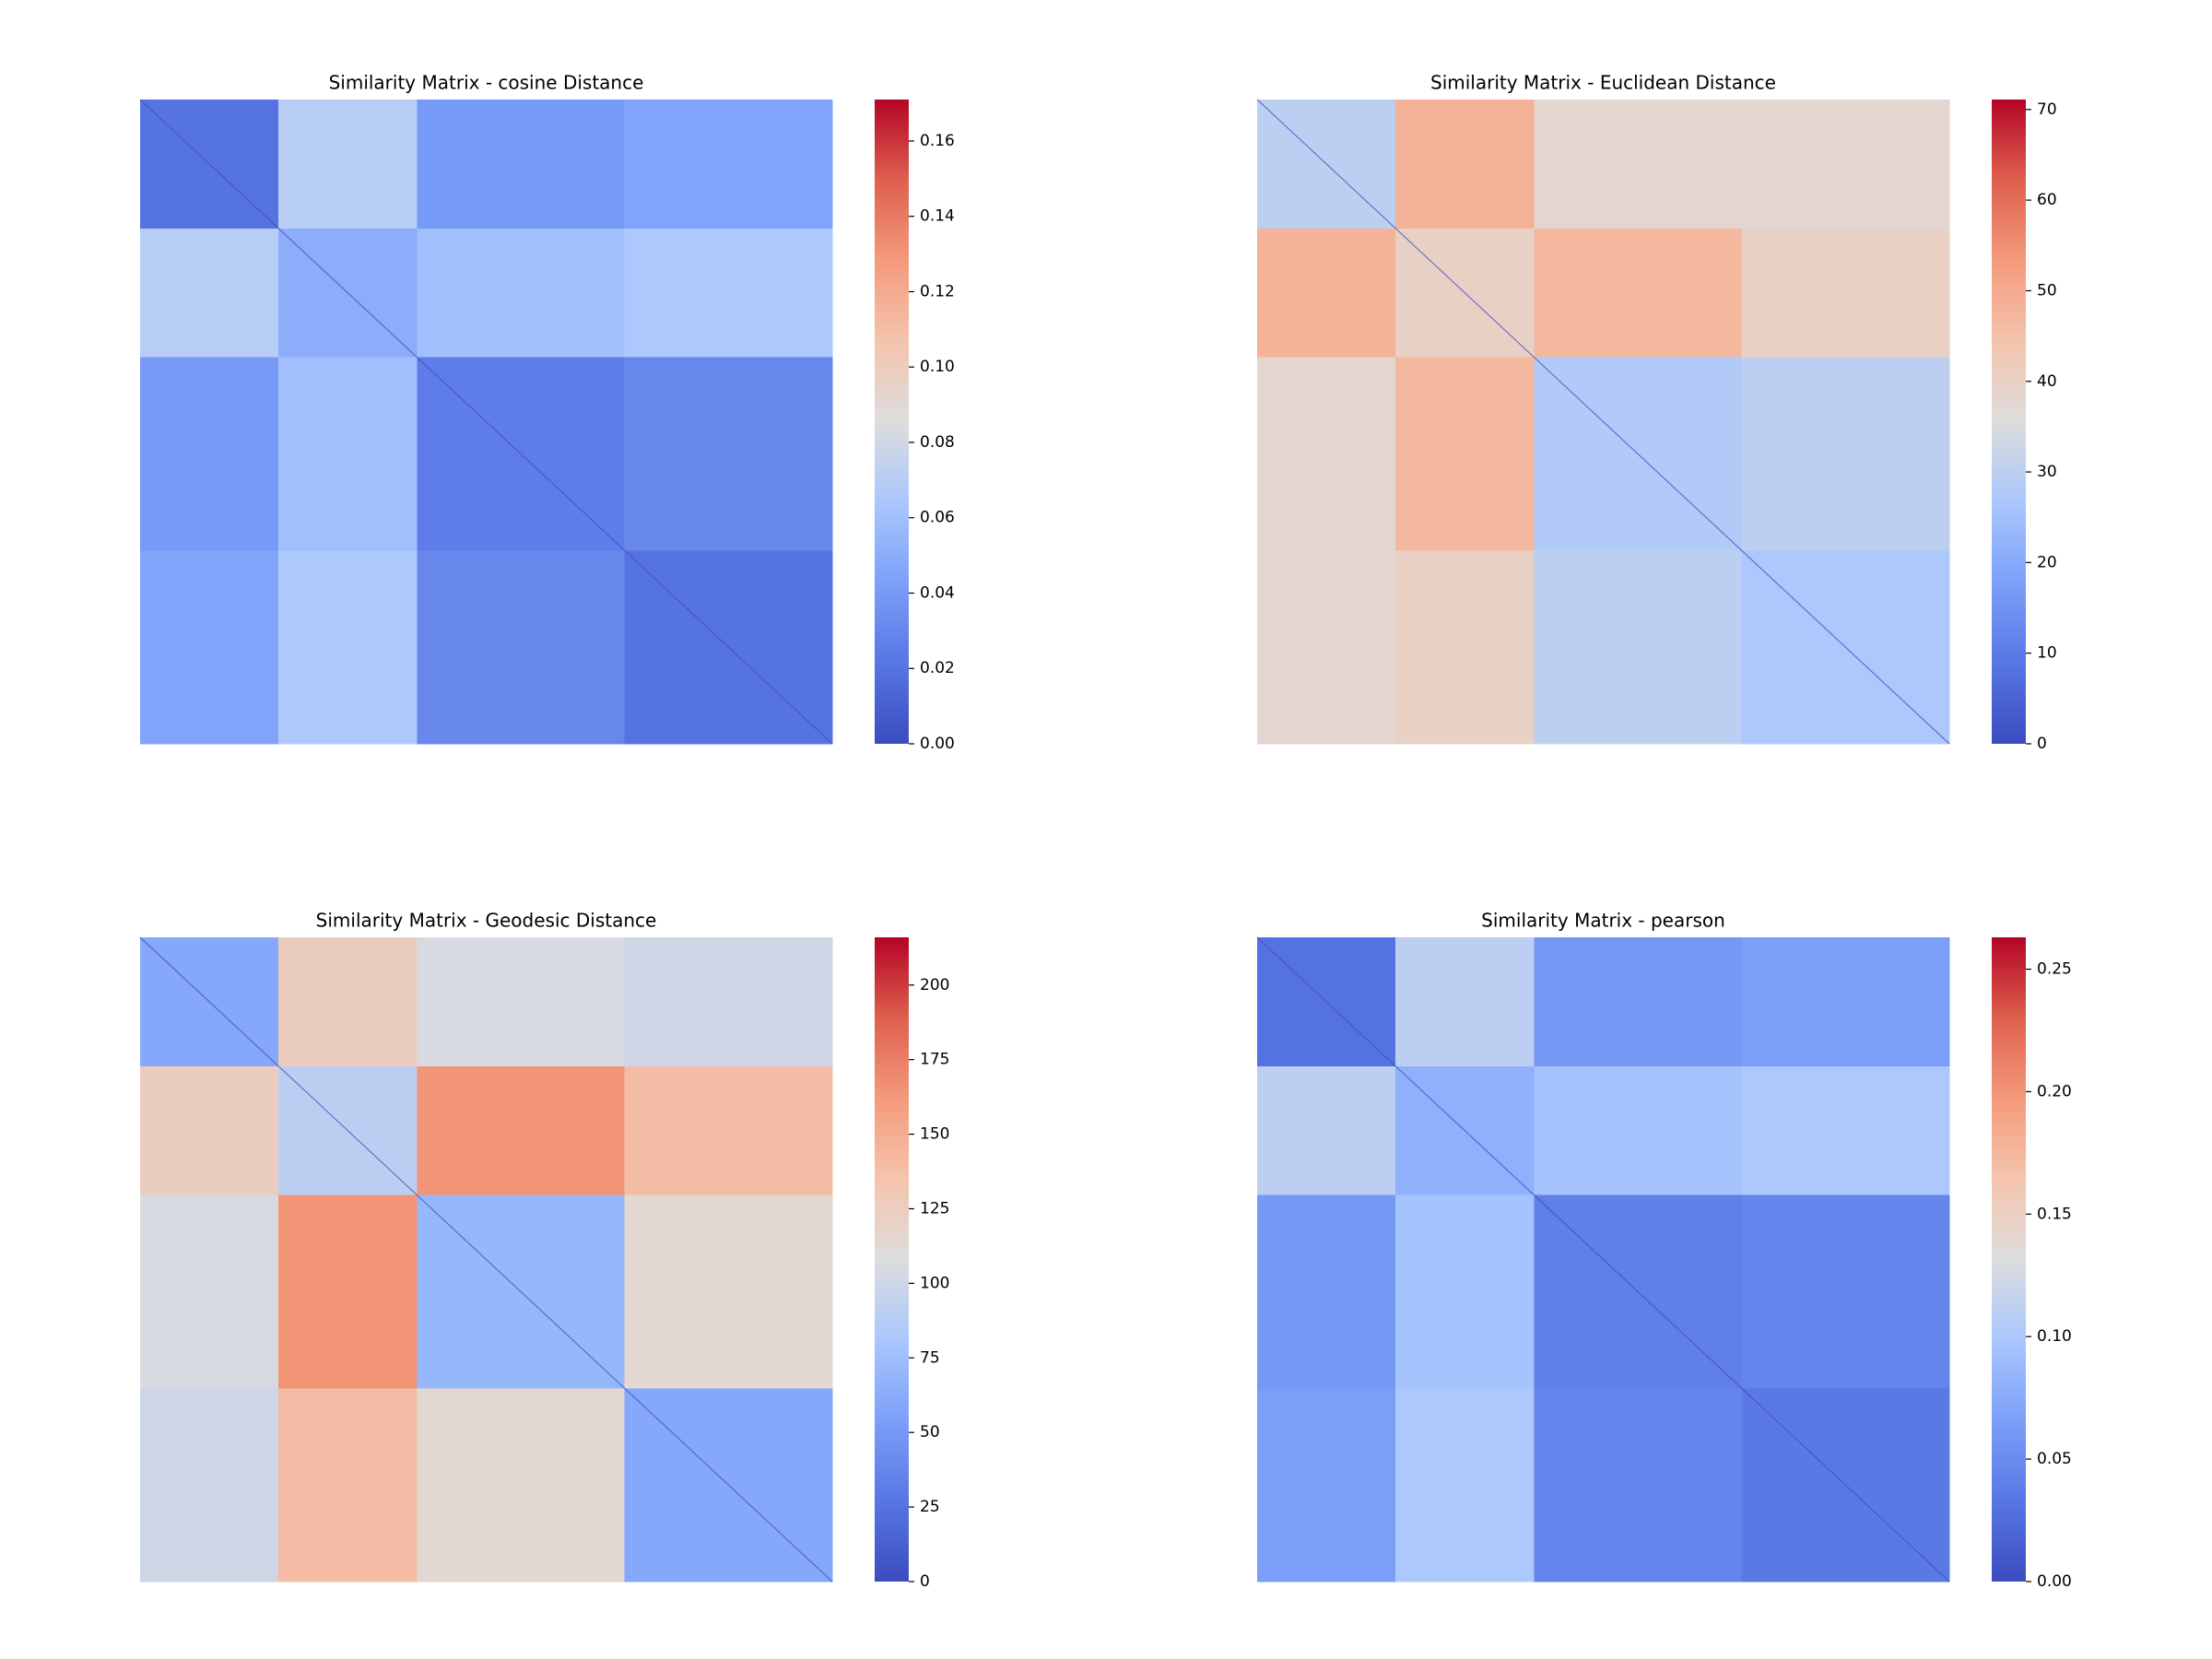 The image size is (2212, 1659). What do you see at coordinates (937, 291) in the screenshot?
I see `colorbar-tick-label: 0.12` at bounding box center [937, 291].